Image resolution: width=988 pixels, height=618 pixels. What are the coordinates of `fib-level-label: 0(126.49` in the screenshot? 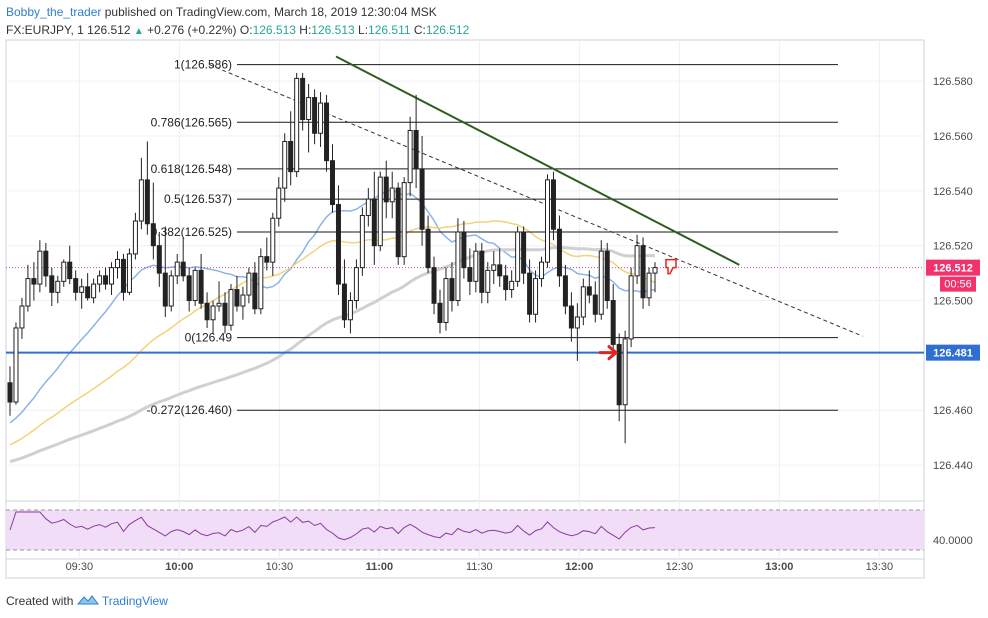 It's located at (209, 338).